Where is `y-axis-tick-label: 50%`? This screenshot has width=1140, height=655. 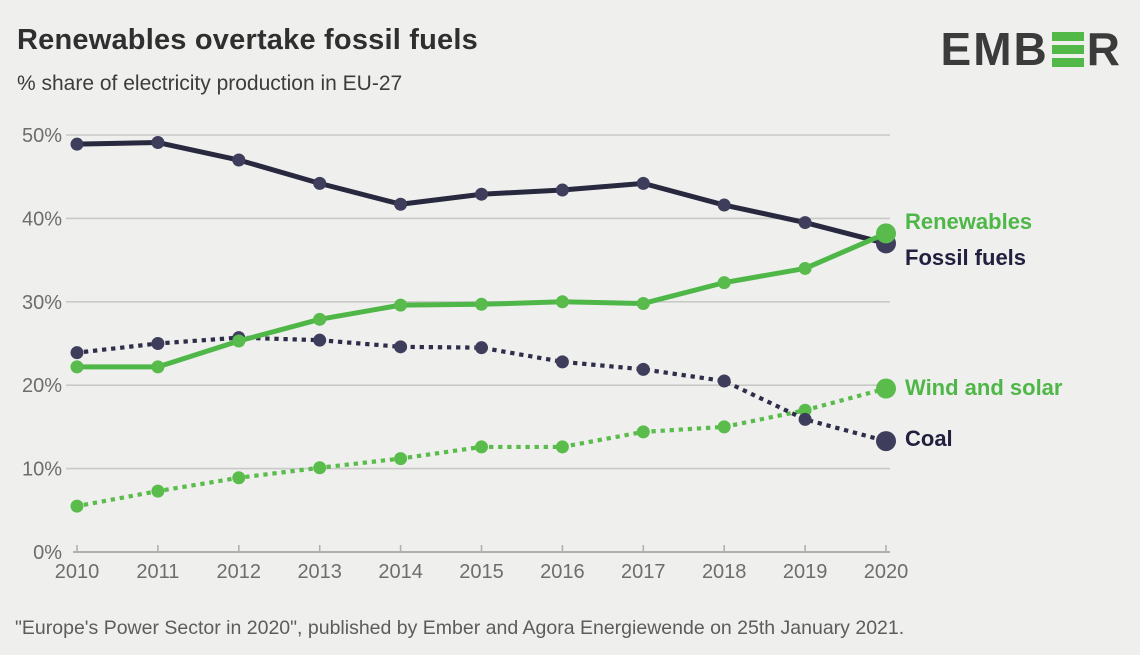
y-axis-tick-label: 50% is located at coordinates (42, 136).